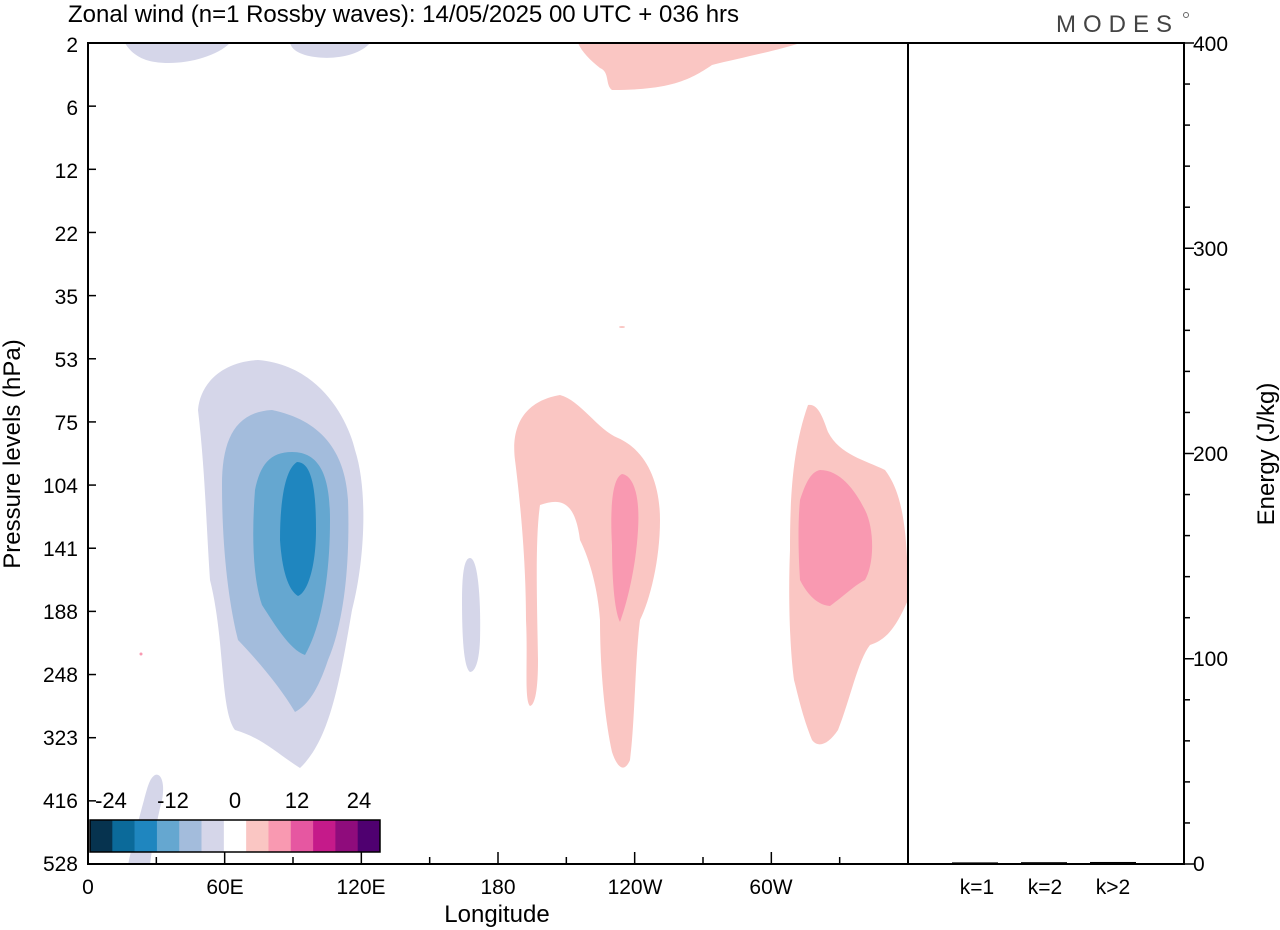  What do you see at coordinates (622, 327) in the screenshot?
I see `contour-speck-b` at bounding box center [622, 327].